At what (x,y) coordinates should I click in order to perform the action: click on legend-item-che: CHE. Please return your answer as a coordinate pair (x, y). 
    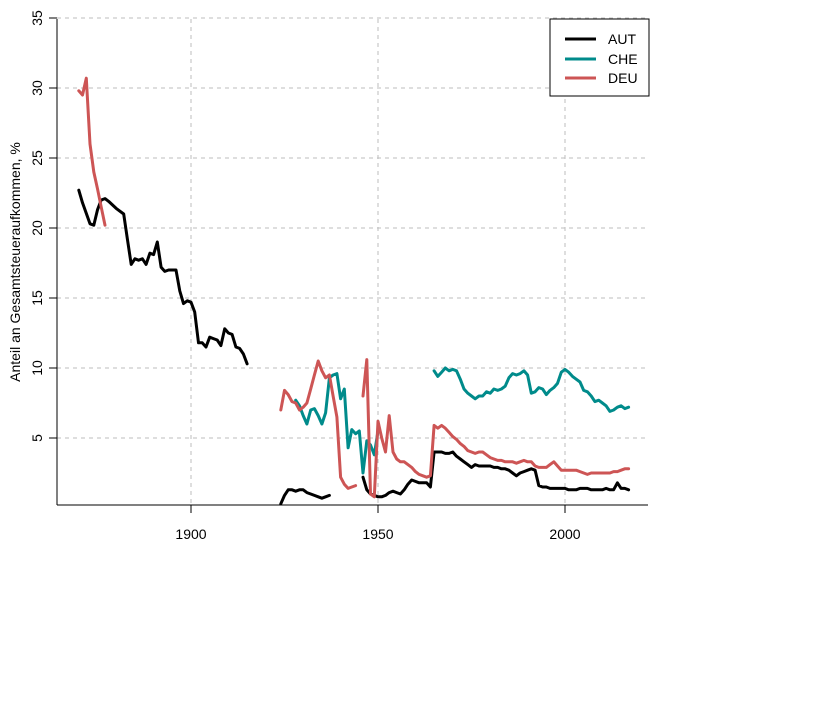
    Looking at the image, I should click on (601, 59).